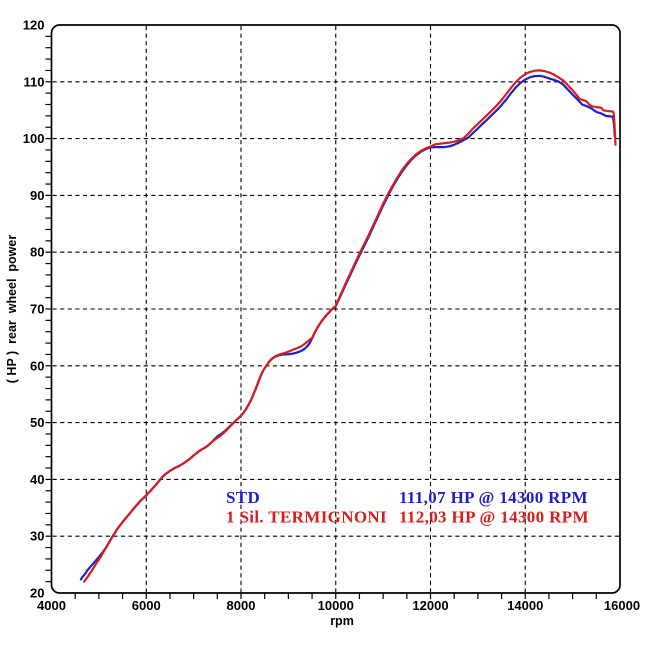 The height and width of the screenshot is (645, 652). Describe the element at coordinates (430, 605) in the screenshot. I see `x-tick-label: 12000` at that location.